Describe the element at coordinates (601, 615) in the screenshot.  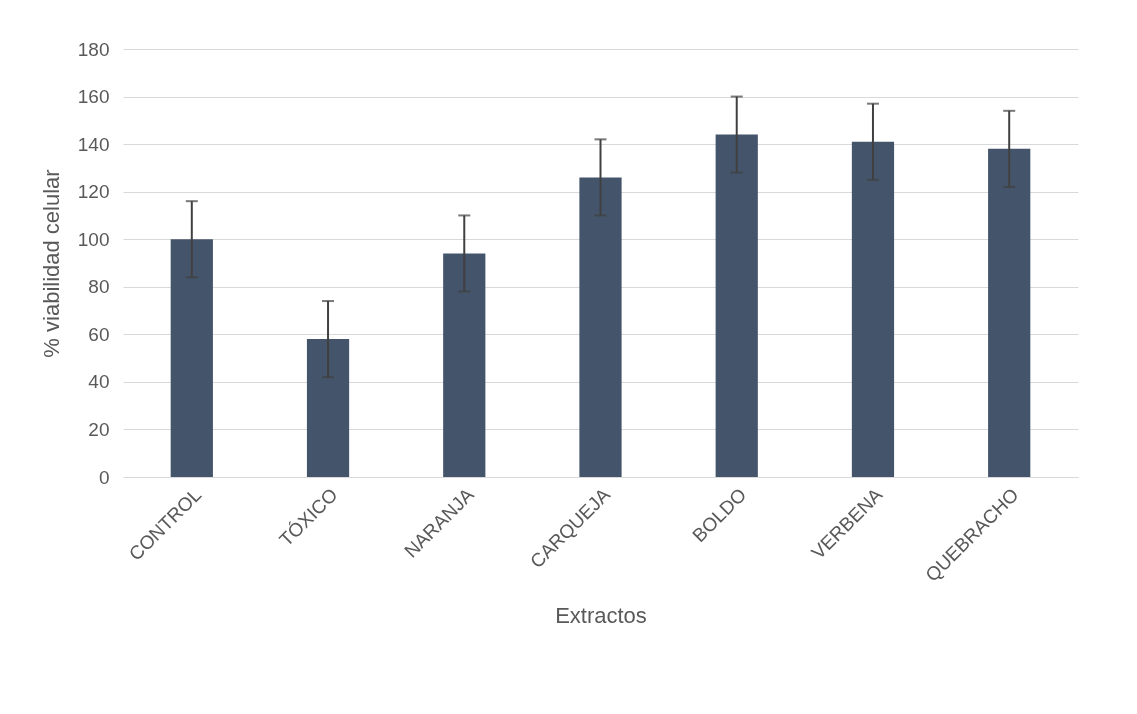
I see `x-axis-title: Extractos` at that location.